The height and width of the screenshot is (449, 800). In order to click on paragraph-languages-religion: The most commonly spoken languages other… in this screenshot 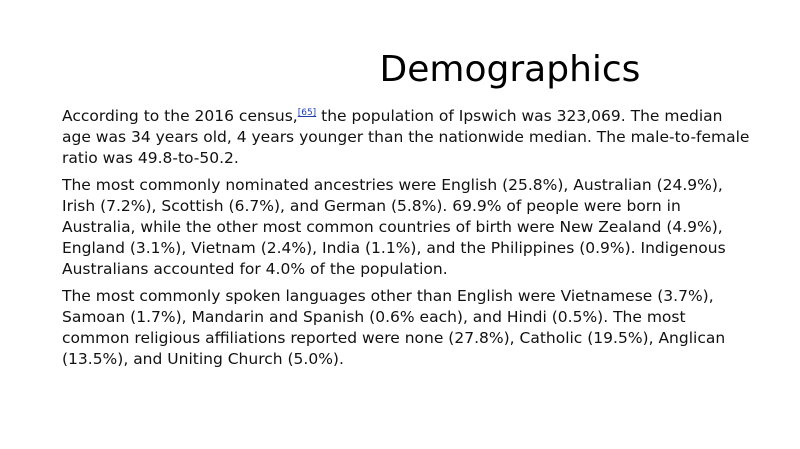, I will do `click(394, 327)`.